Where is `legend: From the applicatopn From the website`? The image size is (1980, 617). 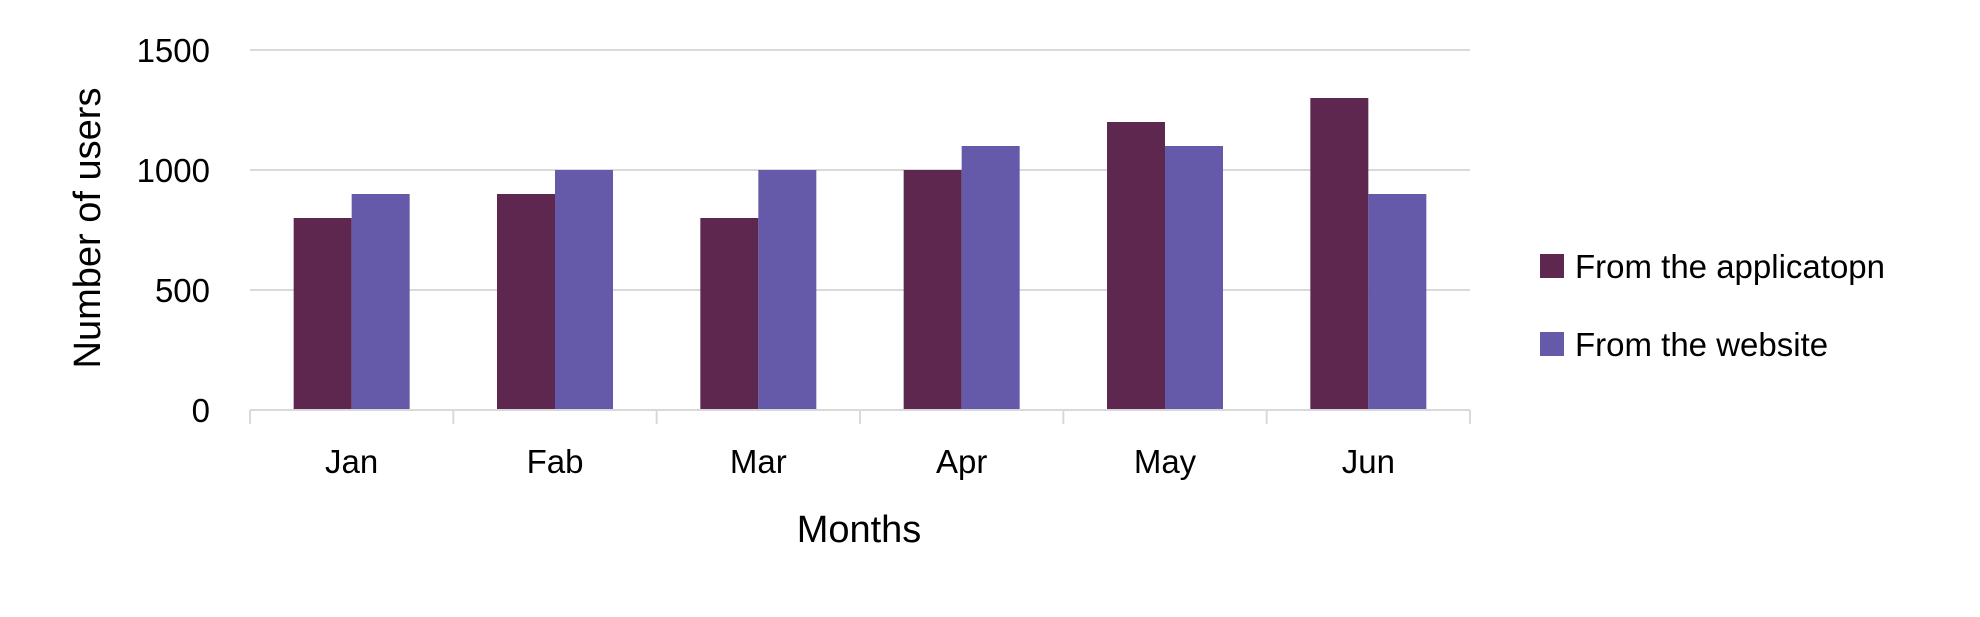
legend: From the applicatopn From the website is located at coordinates (1712, 305).